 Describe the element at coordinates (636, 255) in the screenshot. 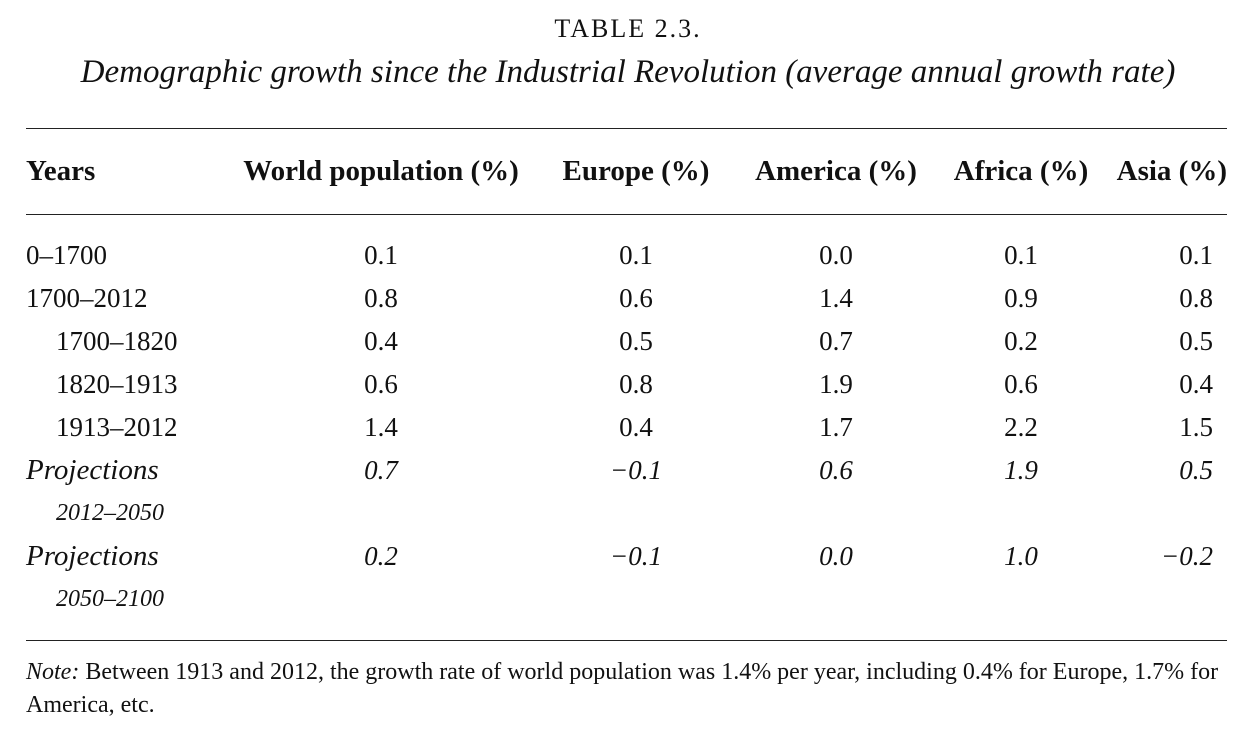

I see `cell-europe: 0.1` at that location.